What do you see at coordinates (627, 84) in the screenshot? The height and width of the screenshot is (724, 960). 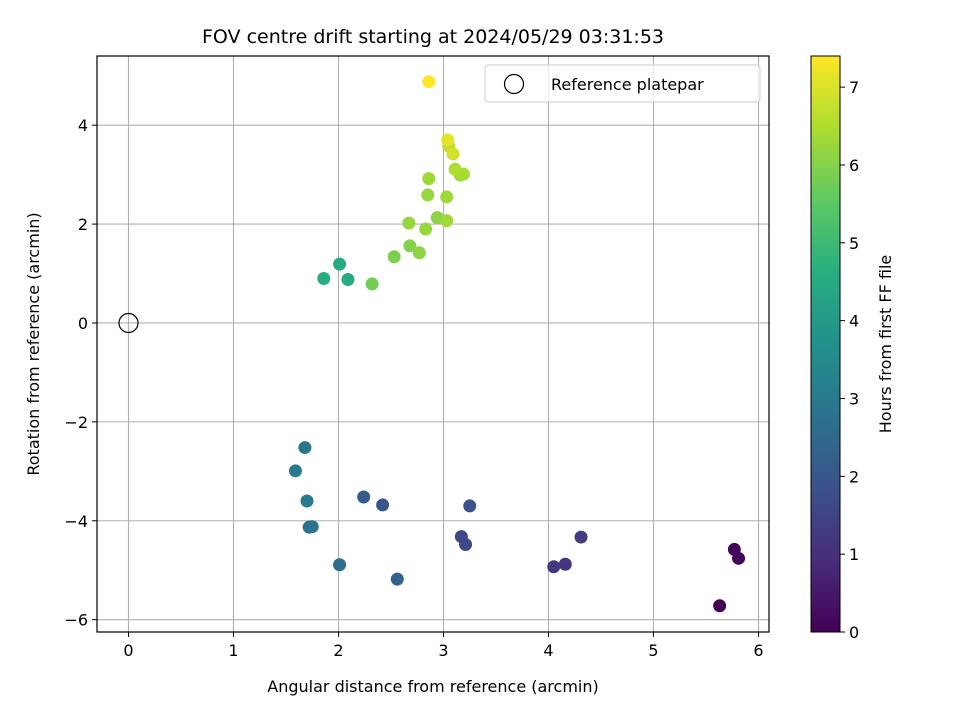 I see `legend-entry-reference: Reference platepar` at bounding box center [627, 84].